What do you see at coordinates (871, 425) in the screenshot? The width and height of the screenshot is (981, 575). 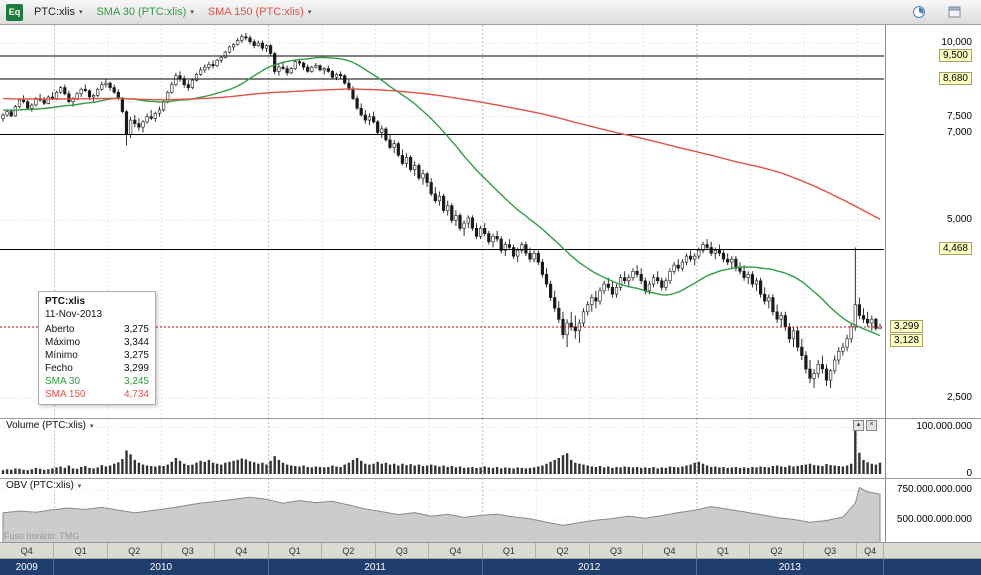 I see `close-panel-button: ×` at bounding box center [871, 425].